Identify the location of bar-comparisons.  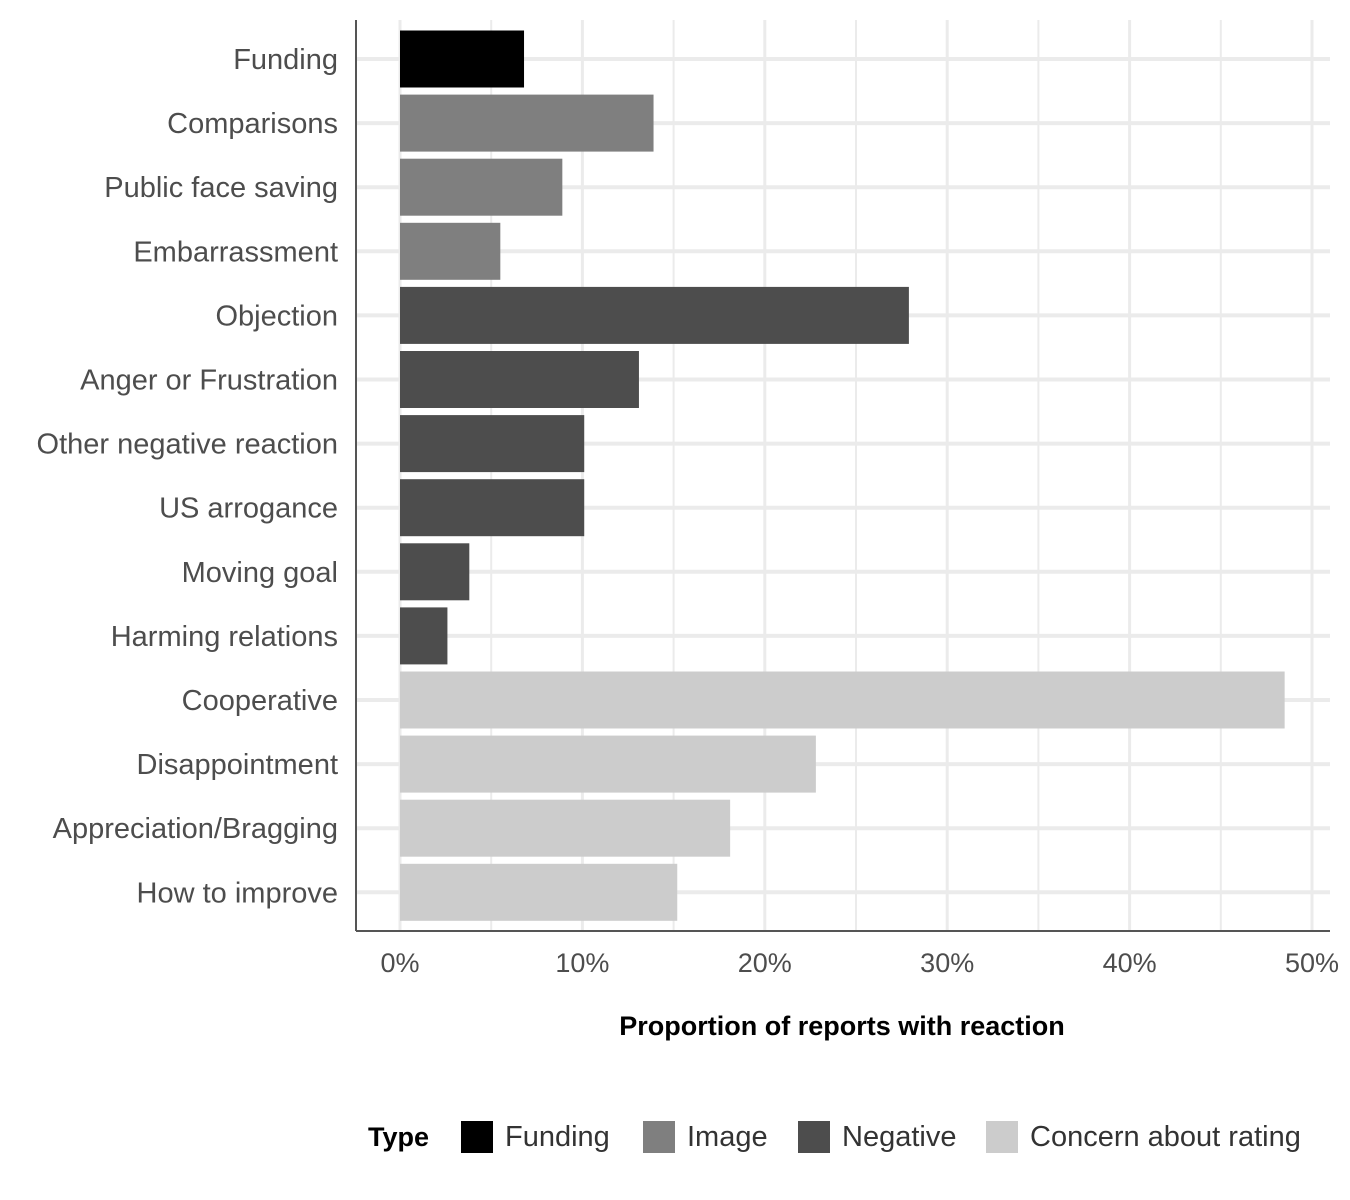
(527, 123).